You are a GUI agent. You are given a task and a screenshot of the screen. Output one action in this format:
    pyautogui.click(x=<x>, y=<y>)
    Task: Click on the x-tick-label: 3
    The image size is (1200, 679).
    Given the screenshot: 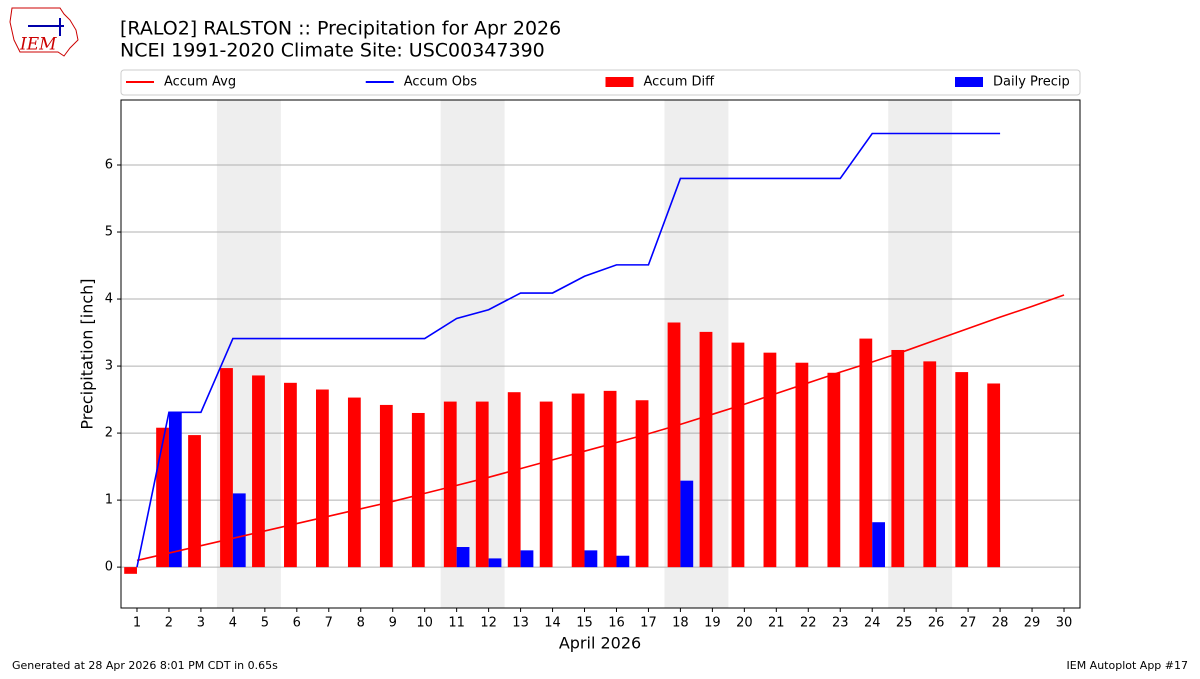 What is the action you would take?
    pyautogui.click(x=201, y=623)
    